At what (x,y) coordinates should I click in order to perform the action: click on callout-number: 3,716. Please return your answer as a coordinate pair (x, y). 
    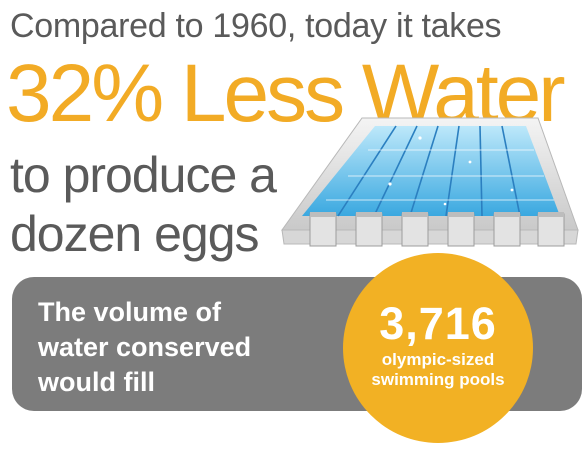
    Looking at the image, I should click on (438, 323).